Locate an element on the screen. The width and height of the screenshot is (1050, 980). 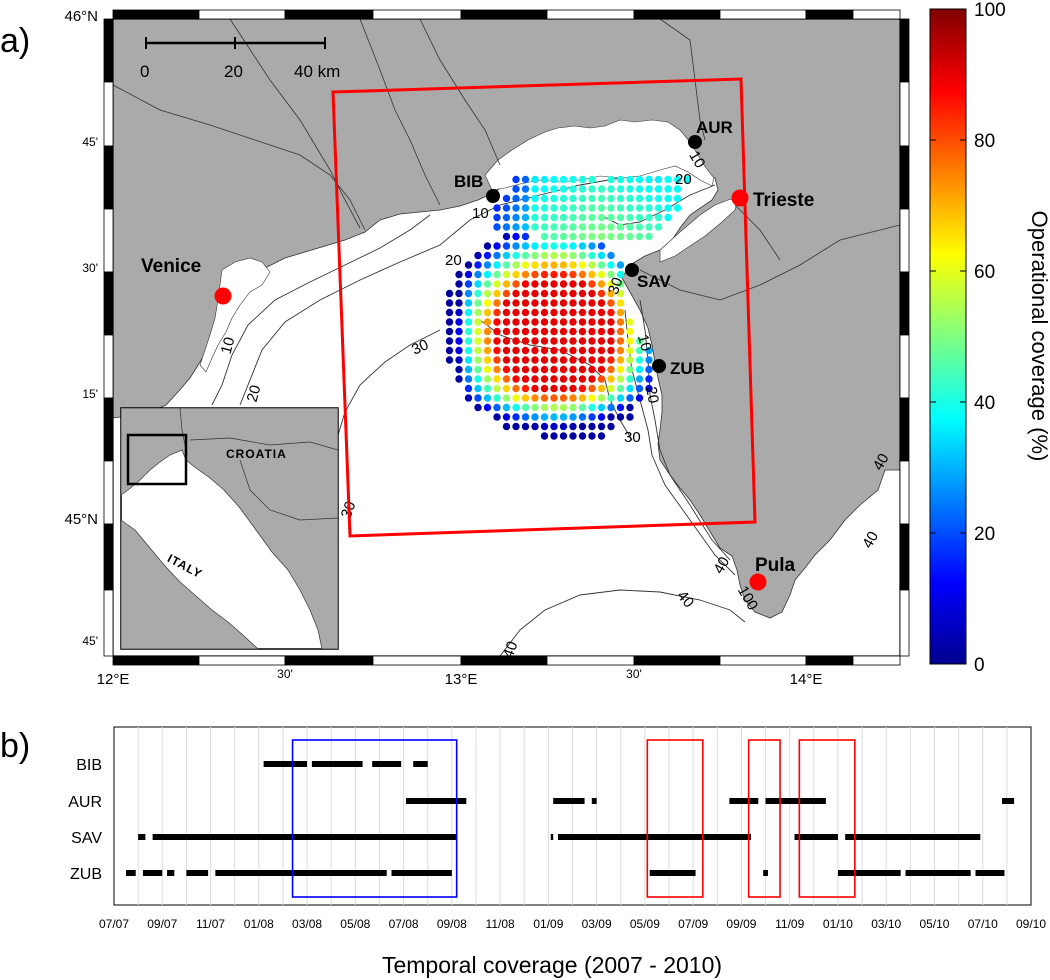
timeline-tick-label: 07/08 is located at coordinates (404, 924).